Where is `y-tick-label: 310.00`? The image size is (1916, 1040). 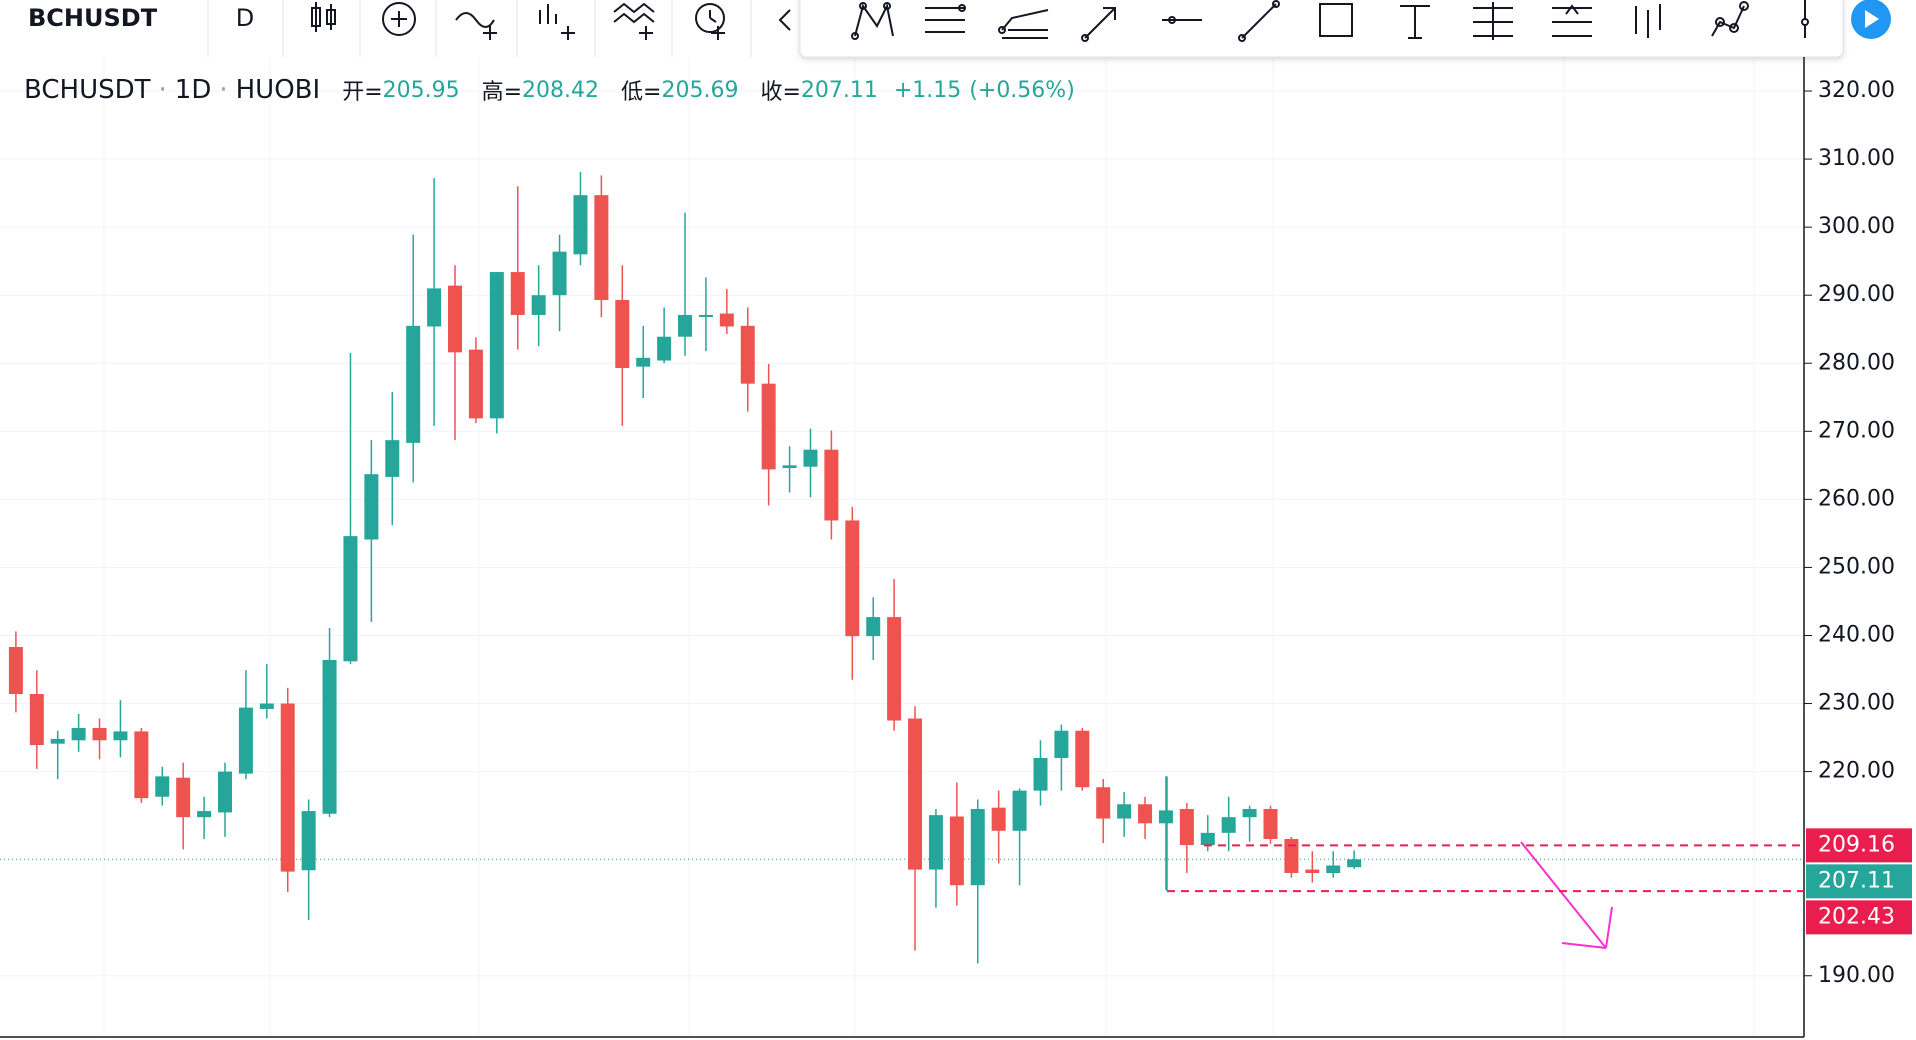 y-tick-label: 310.00 is located at coordinates (1856, 158).